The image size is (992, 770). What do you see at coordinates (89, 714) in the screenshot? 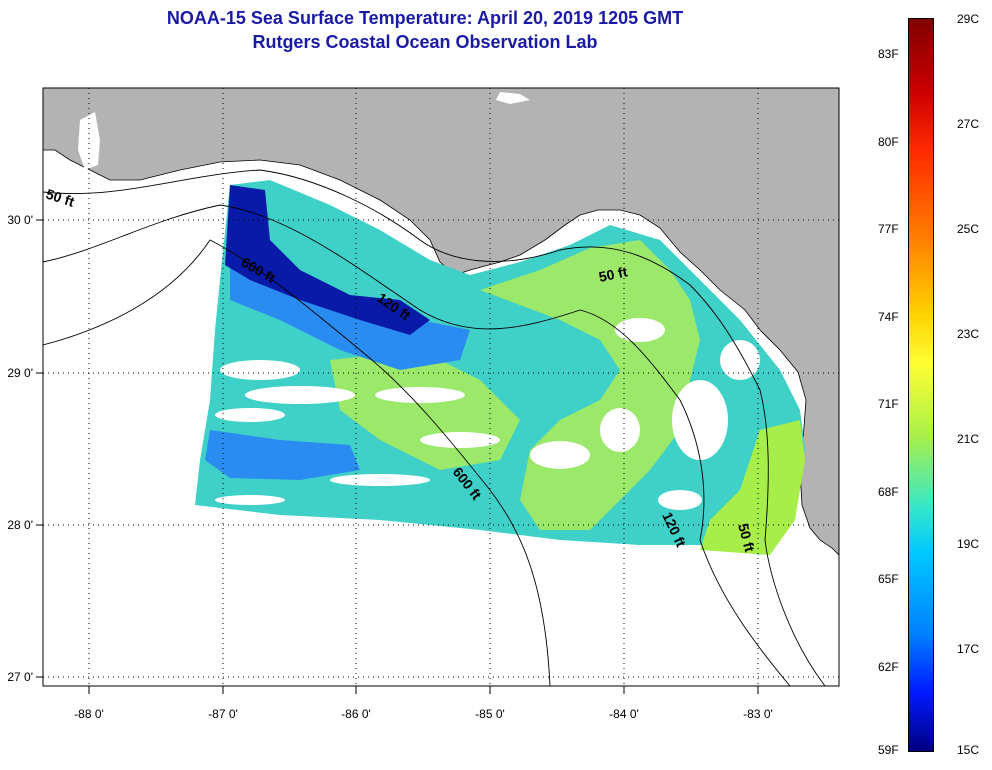
I see `lon-label: -88 0'` at bounding box center [89, 714].